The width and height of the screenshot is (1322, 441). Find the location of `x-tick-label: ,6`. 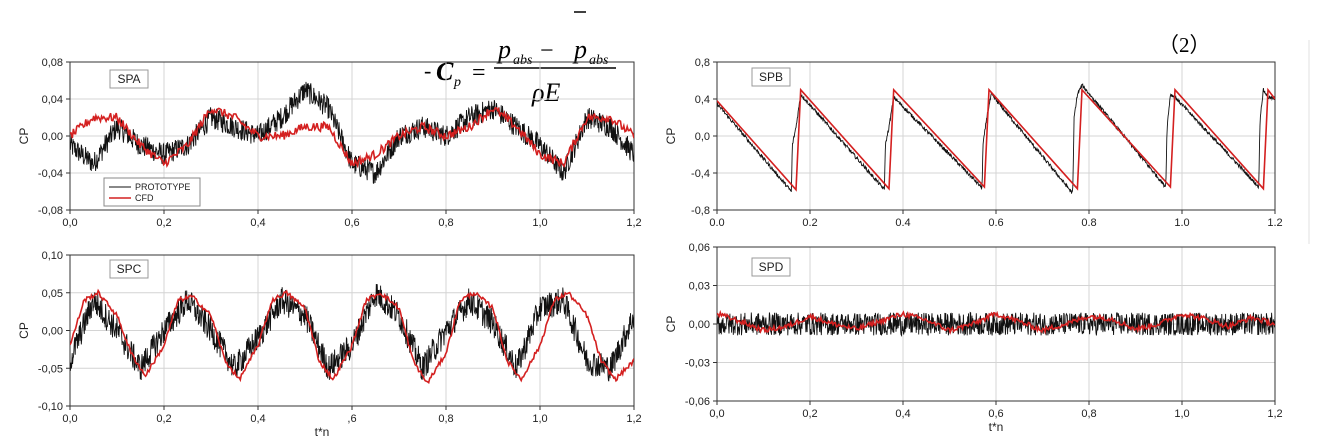

x-tick-label: ,6 is located at coordinates (351, 419).